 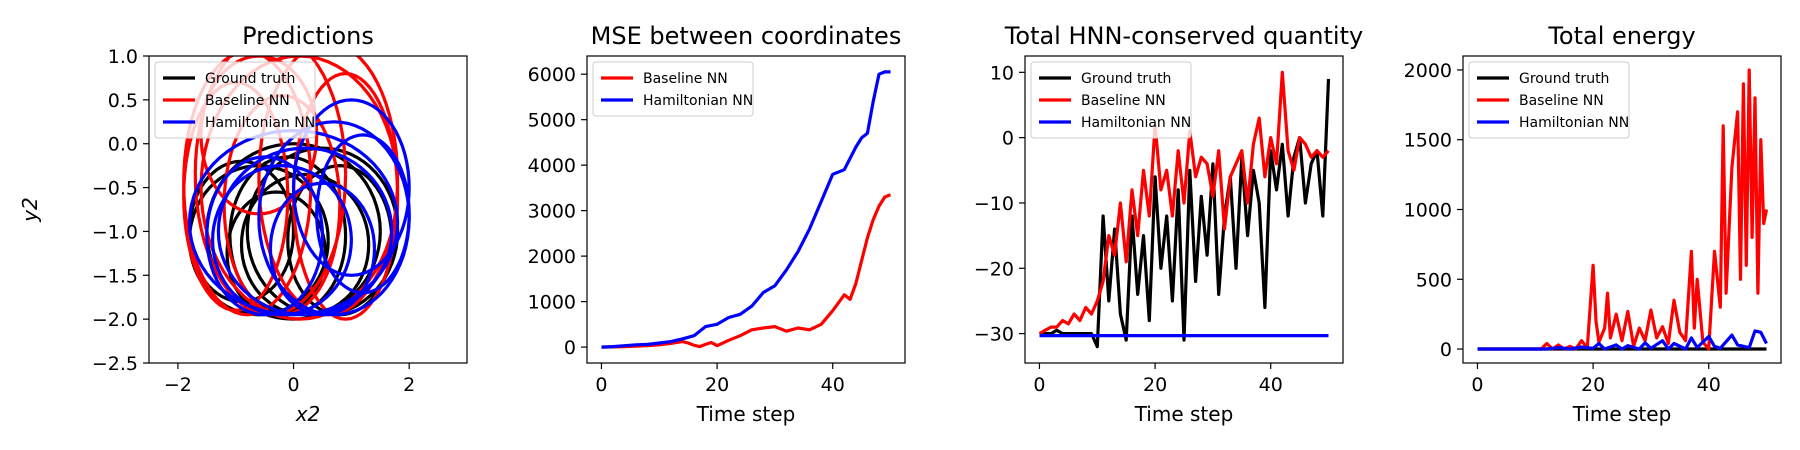 What do you see at coordinates (552, 212) in the screenshot?
I see `y-tick-label: 3000` at bounding box center [552, 212].